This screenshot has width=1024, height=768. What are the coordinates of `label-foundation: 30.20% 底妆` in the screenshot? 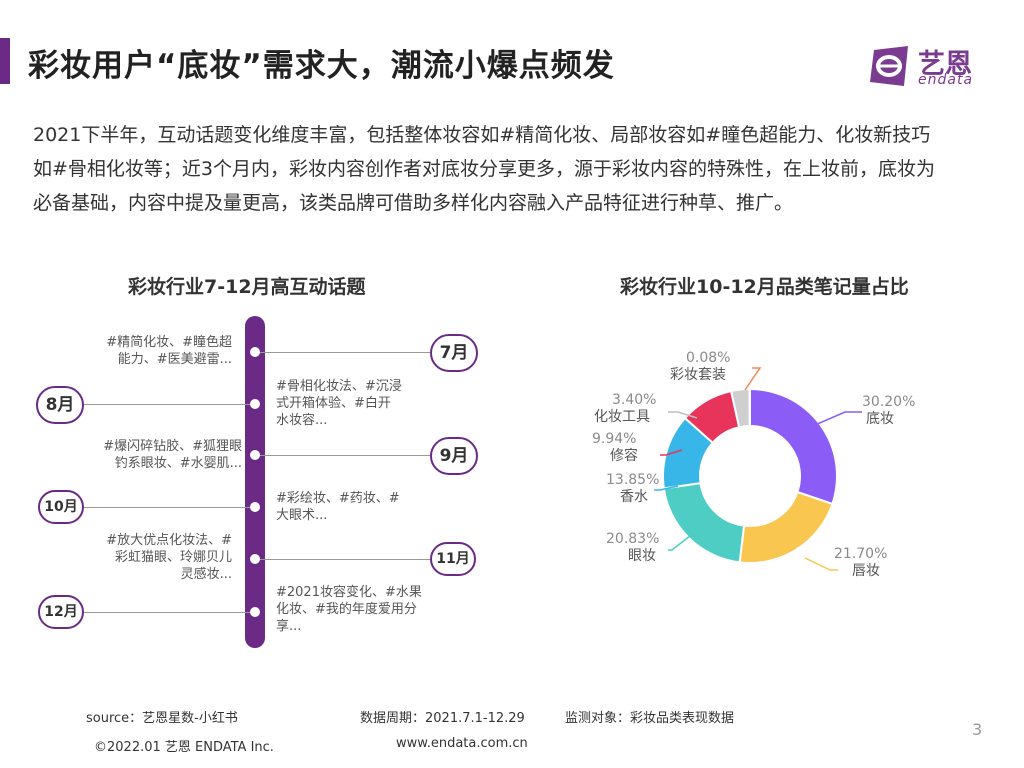 It's located at (888, 411).